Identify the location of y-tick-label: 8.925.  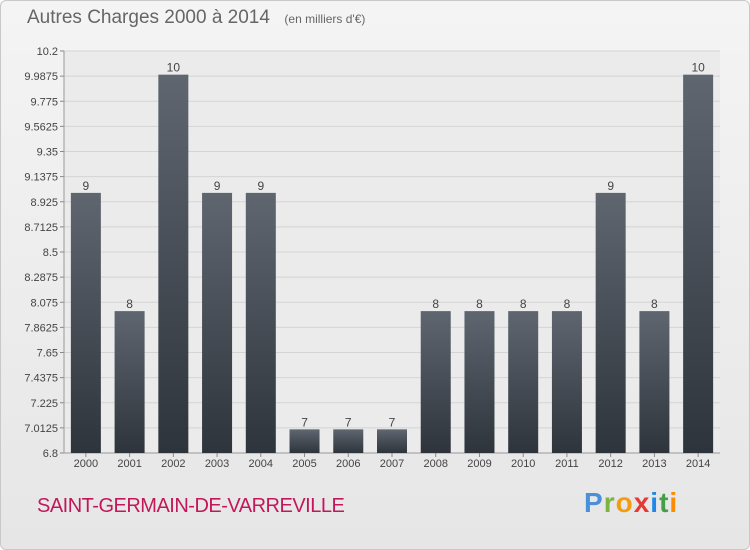
(44, 203).